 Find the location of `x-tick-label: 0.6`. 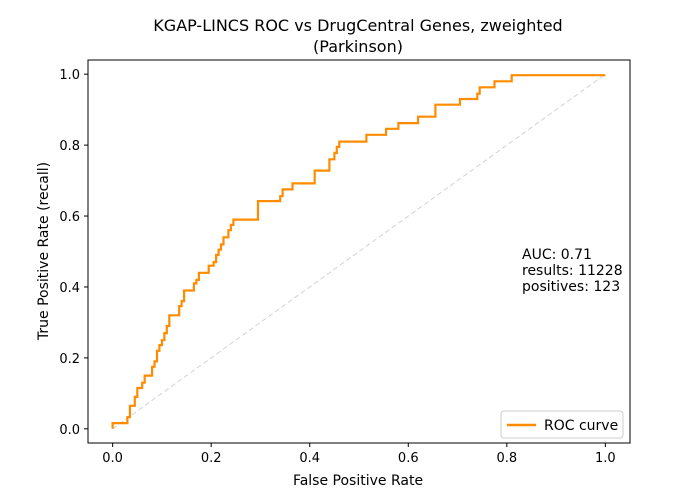

x-tick-label: 0.6 is located at coordinates (408, 458).